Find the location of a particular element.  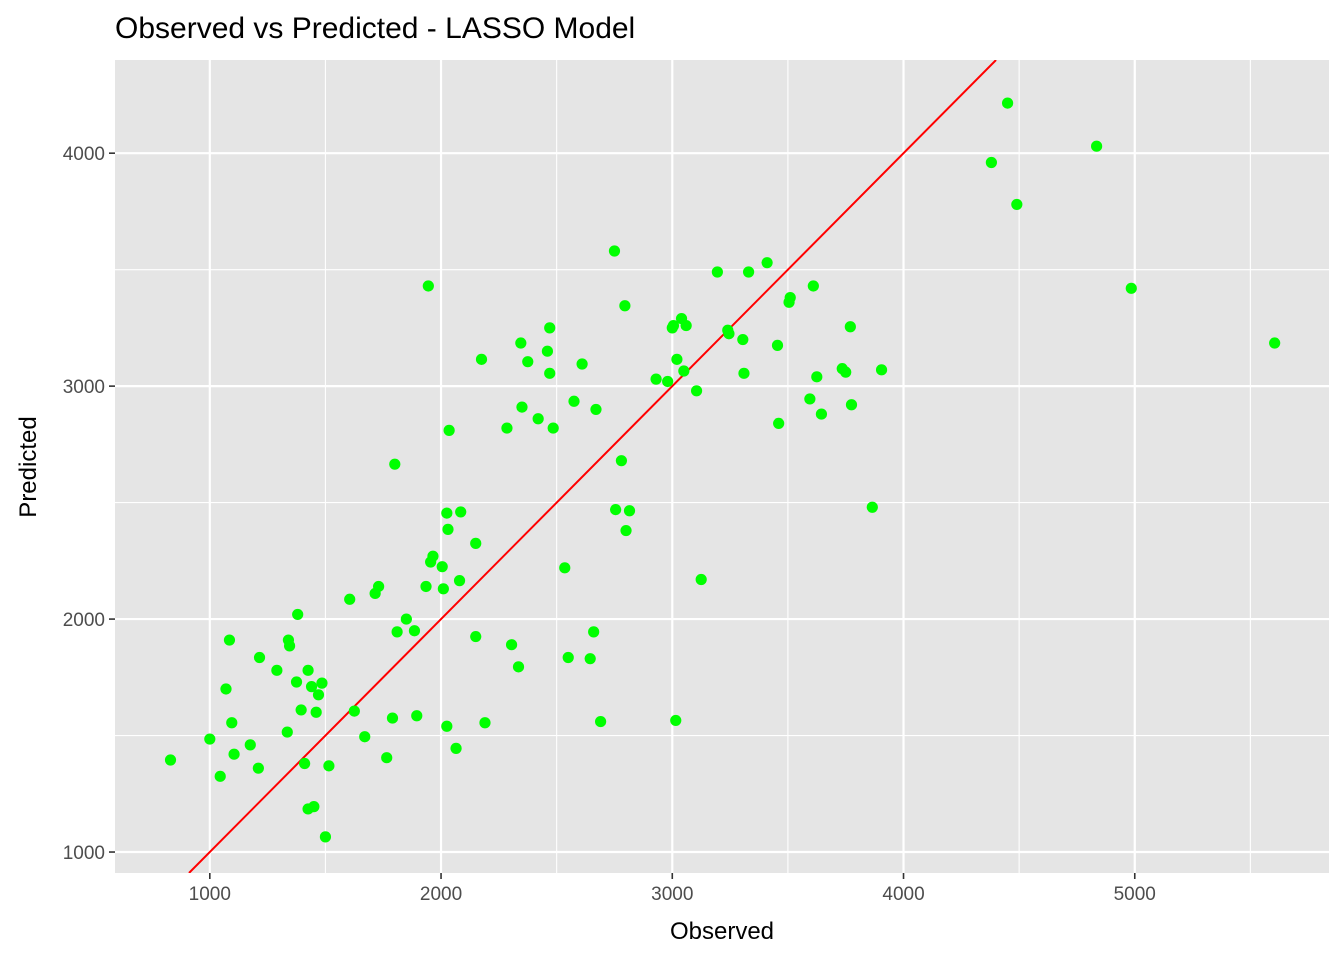

y-tick-label: 2000 is located at coordinates (84, 620).